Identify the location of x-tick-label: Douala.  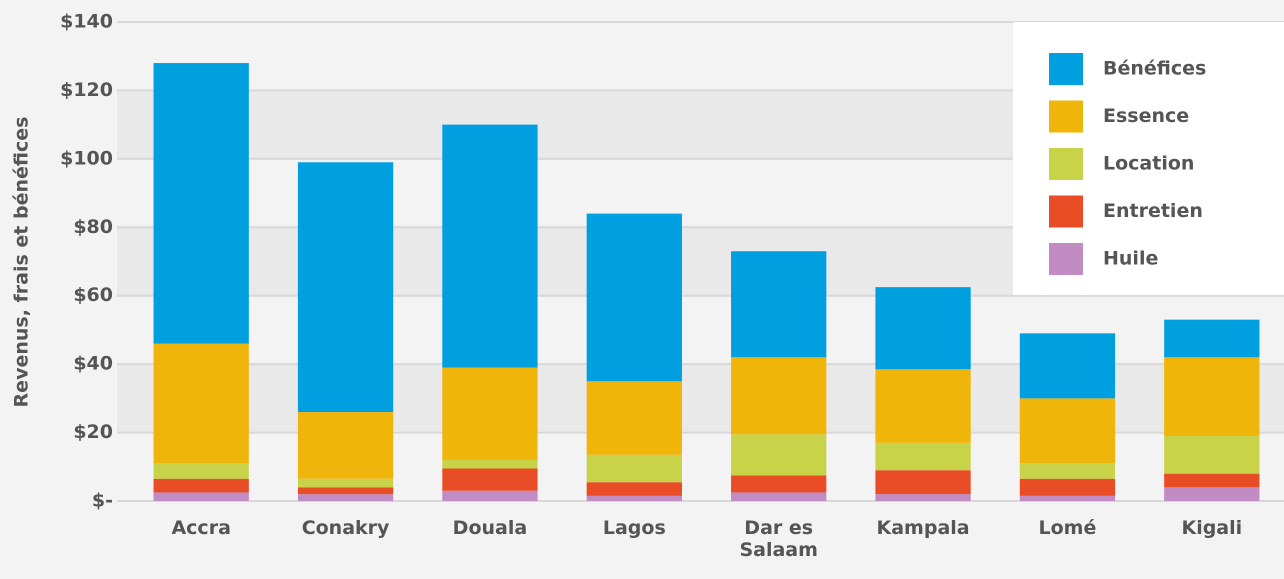
(490, 528).